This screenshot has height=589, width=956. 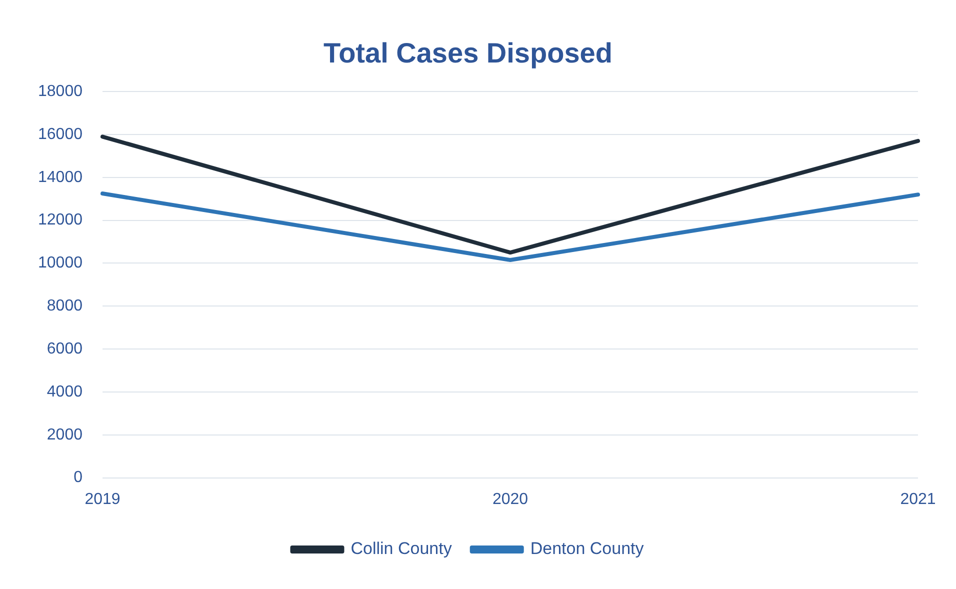 What do you see at coordinates (60, 263) in the screenshot?
I see `y-tick-label: 10000` at bounding box center [60, 263].